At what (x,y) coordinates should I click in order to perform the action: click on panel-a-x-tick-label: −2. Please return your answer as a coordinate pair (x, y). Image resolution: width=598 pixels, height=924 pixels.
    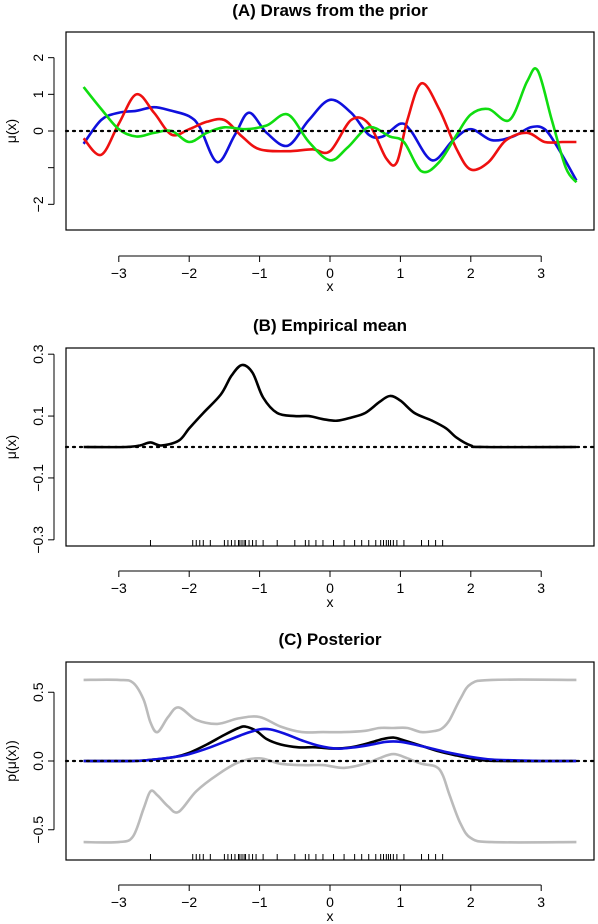
    Looking at the image, I should click on (189, 273).